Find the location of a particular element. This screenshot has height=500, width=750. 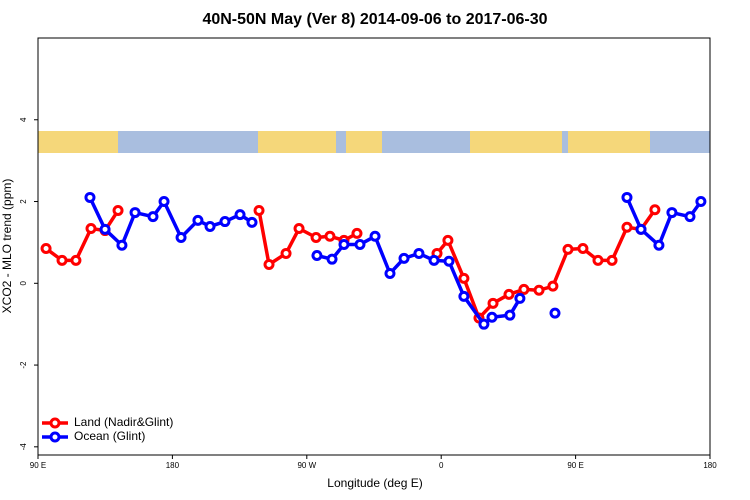

x-tick-label: 90 W is located at coordinates (306, 465).